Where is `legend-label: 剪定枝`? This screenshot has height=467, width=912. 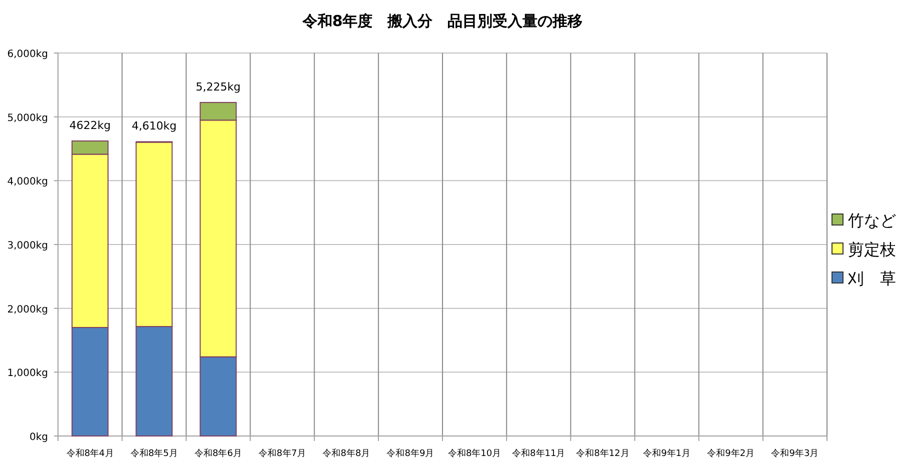
legend-label: 剪定枝 is located at coordinates (872, 249).